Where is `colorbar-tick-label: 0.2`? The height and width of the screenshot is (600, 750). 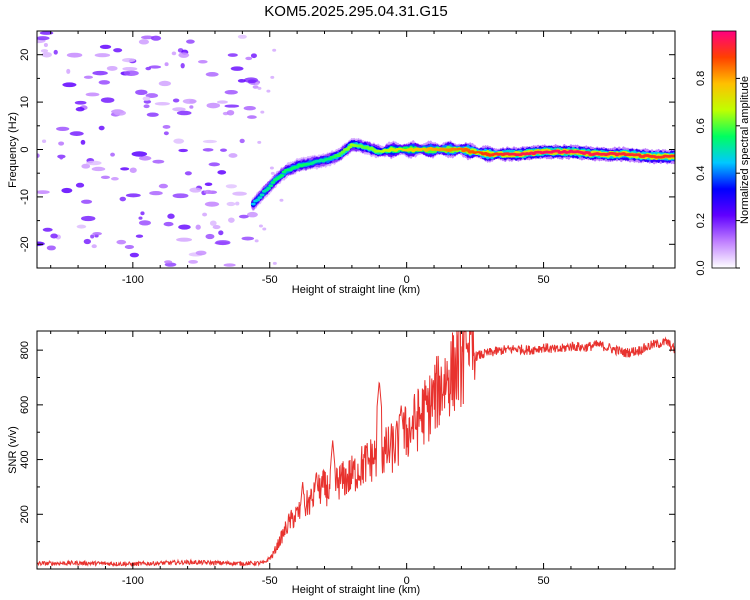 colorbar-tick-label: 0.2 is located at coordinates (701, 220).